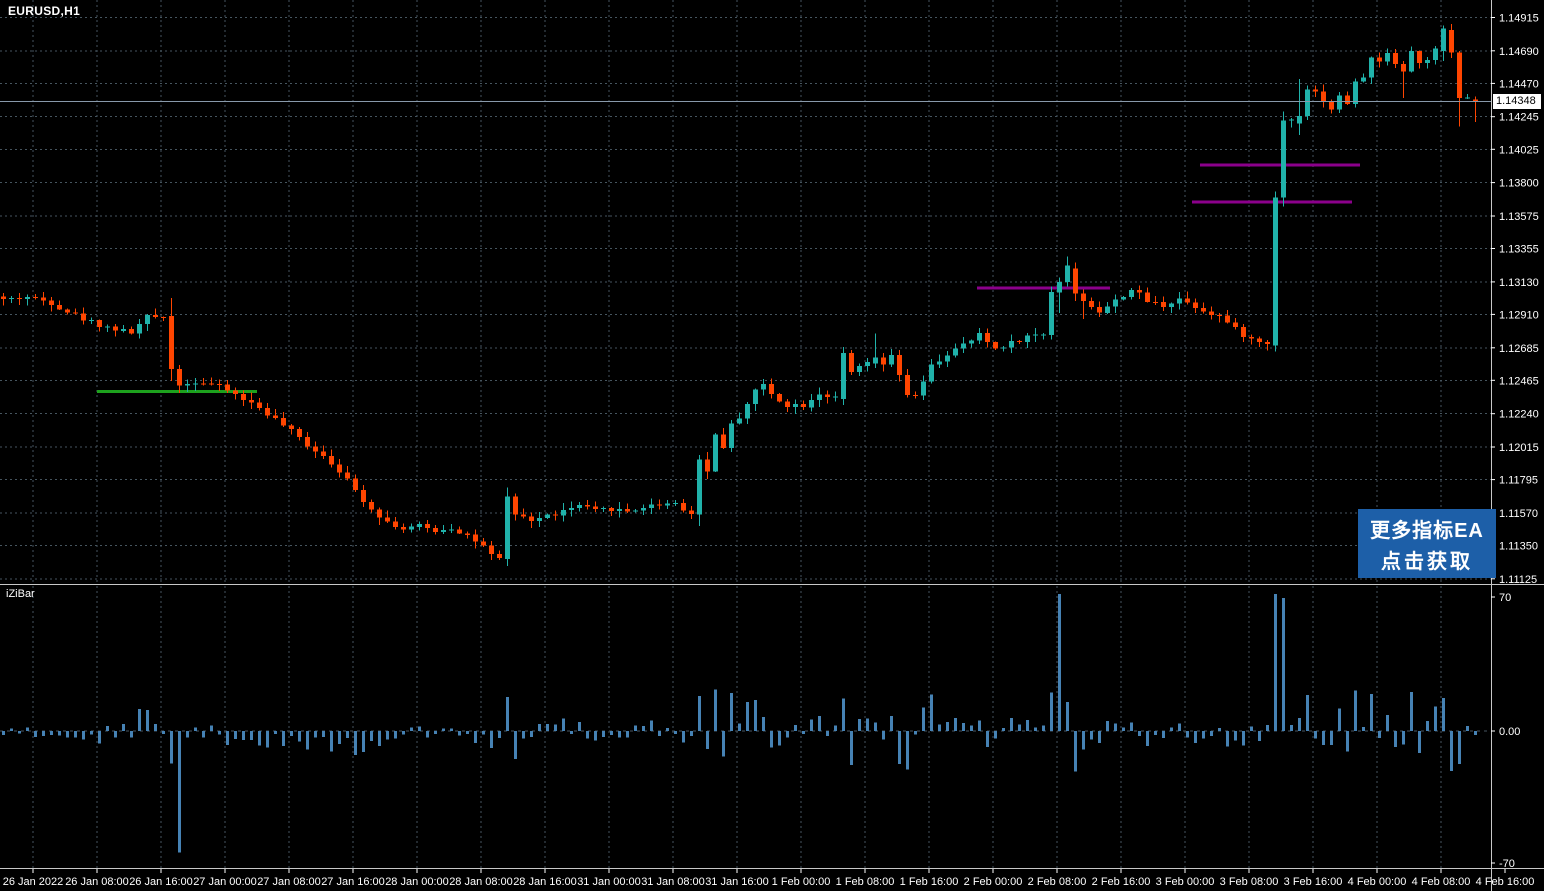 The image size is (1544, 891). Describe the element at coordinates (1427, 530) in the screenshot. I see `promo-badge-line1: 更多指标EA` at that location.